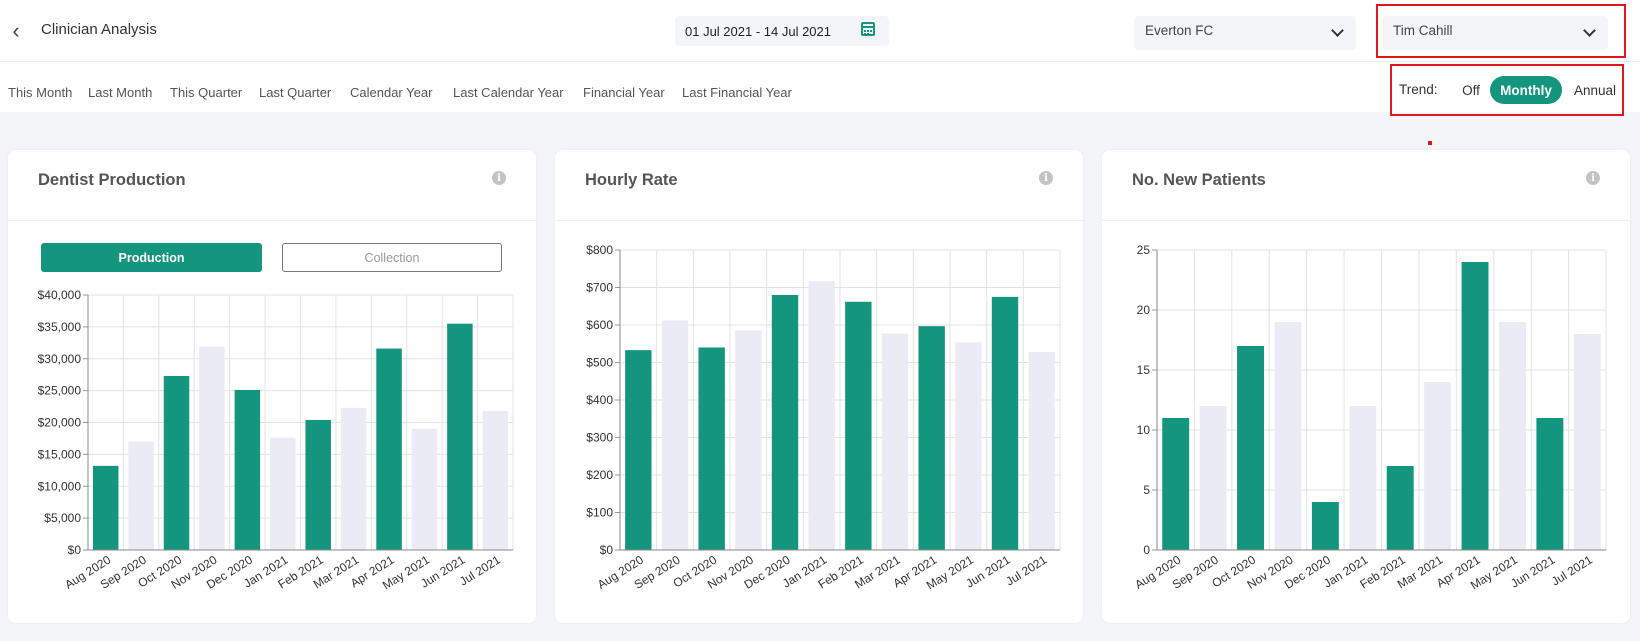 The image size is (1640, 641). Describe the element at coordinates (60, 391) in the screenshot. I see `production-y-tick-label: $25,000` at that location.